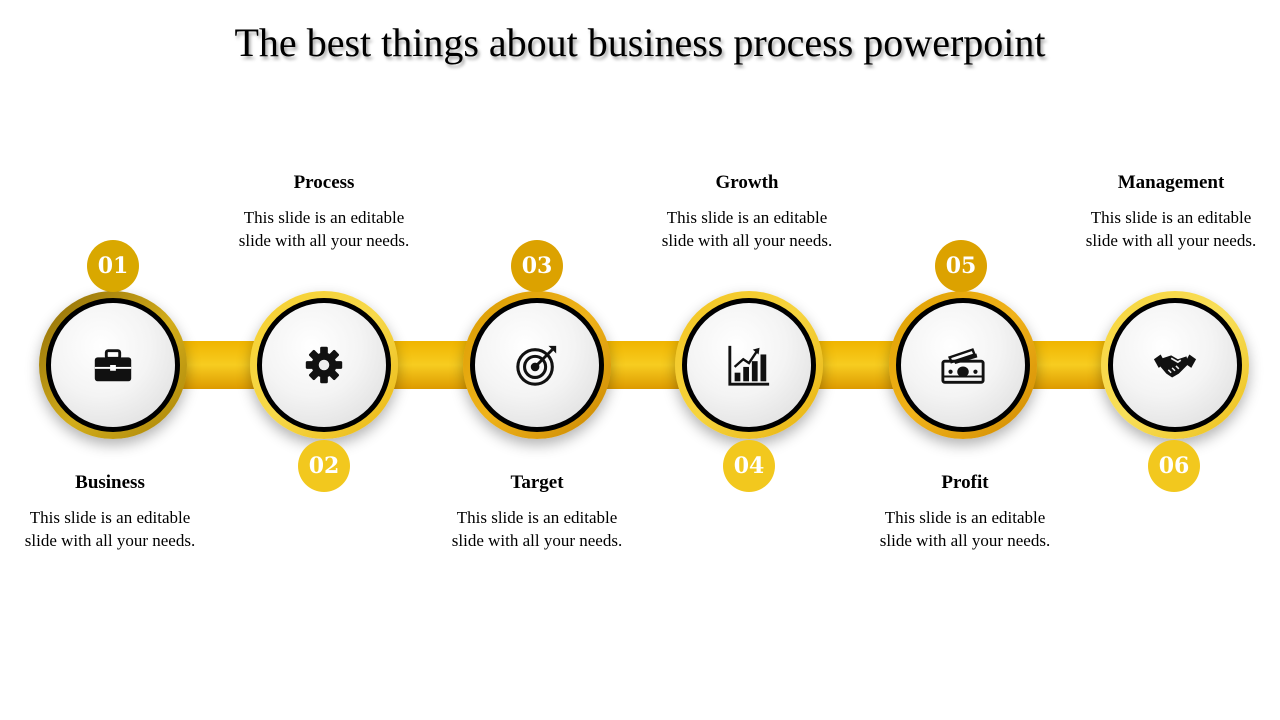 The height and width of the screenshot is (720, 1280). I want to click on step-label-4: Growth, so click(747, 182).